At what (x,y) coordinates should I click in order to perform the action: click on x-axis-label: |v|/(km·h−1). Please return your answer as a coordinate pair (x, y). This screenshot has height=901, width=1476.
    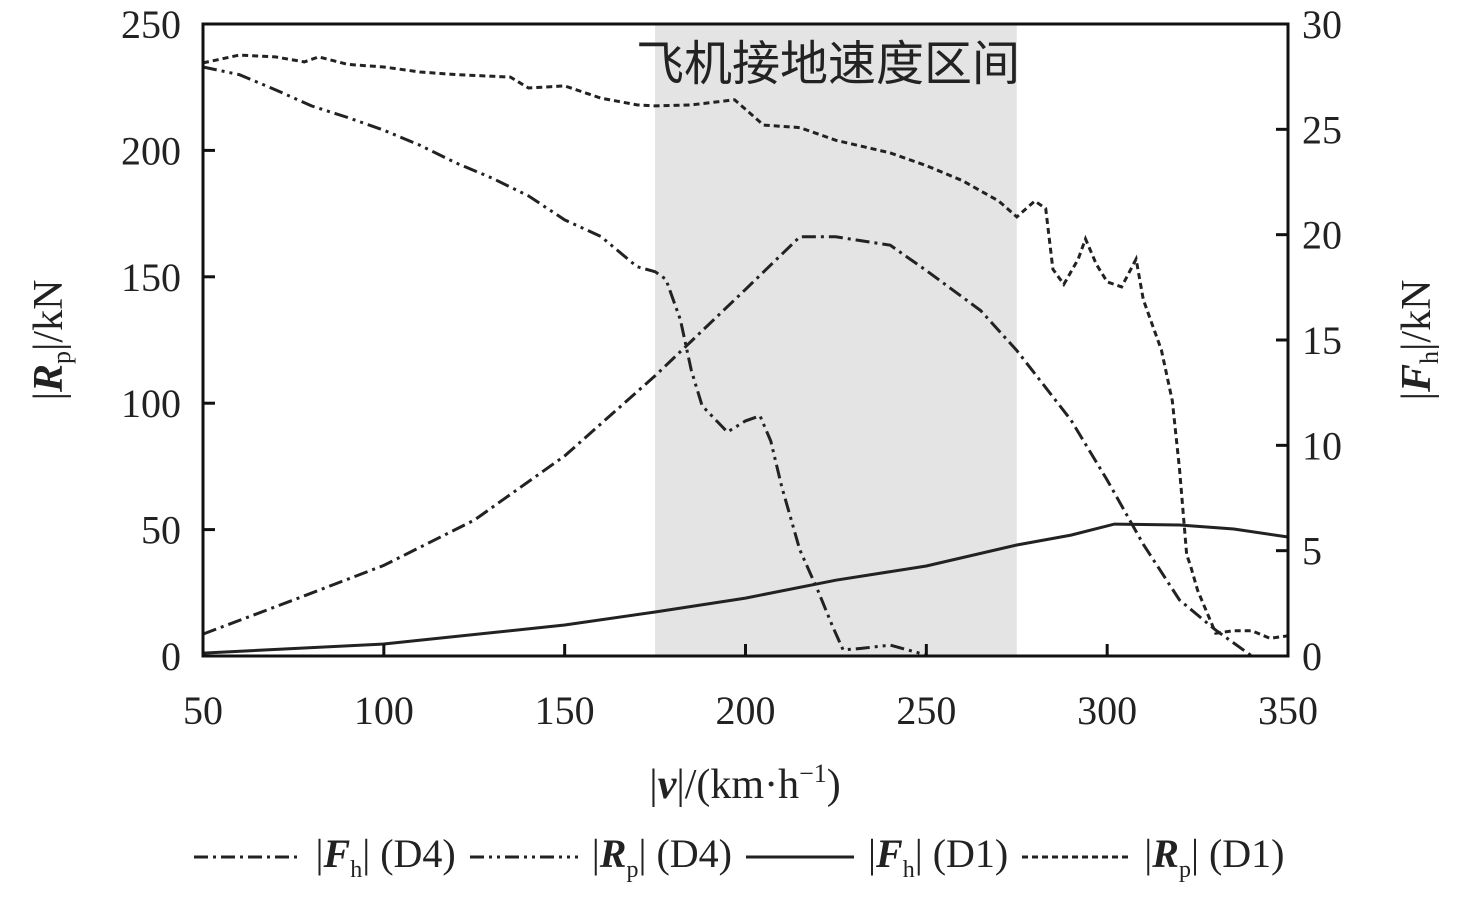
    Looking at the image, I should click on (744, 783).